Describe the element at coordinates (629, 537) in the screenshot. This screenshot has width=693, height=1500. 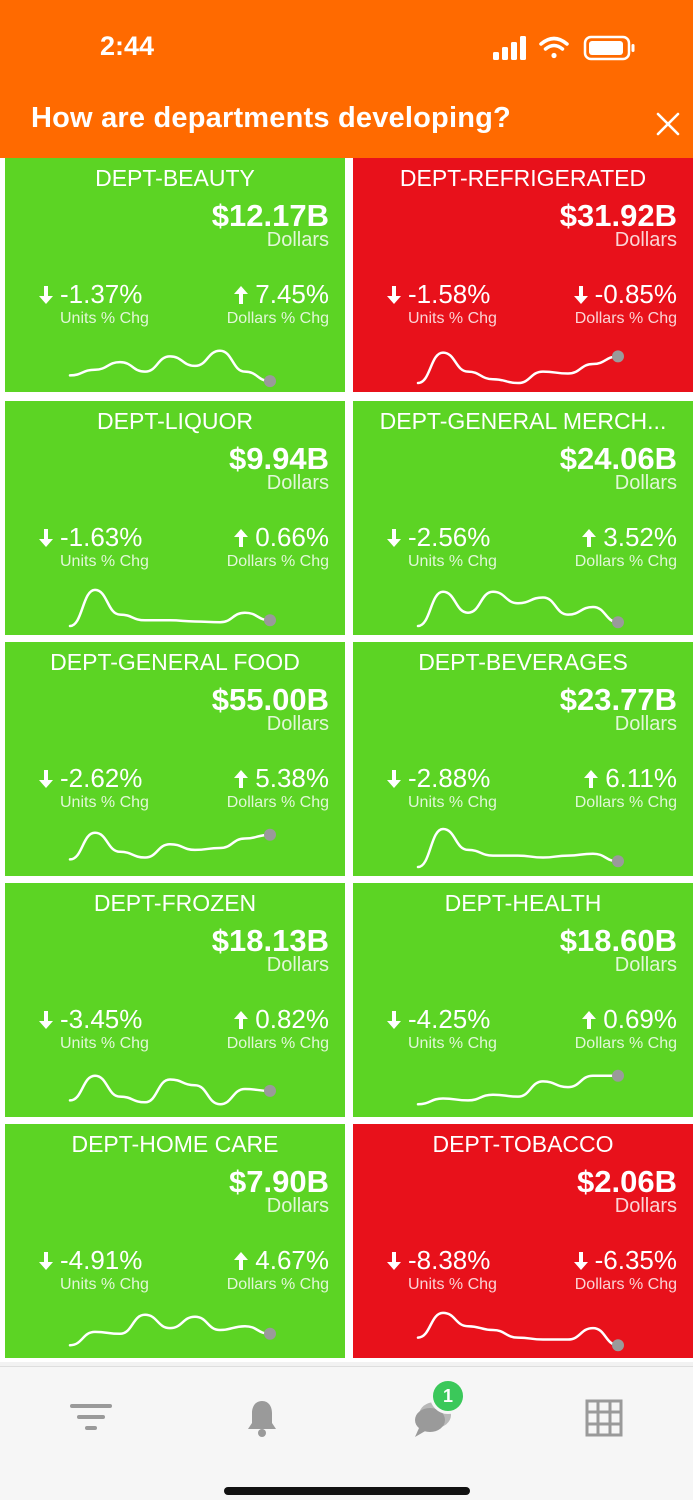
I see `dollars-change: 3.52%` at that location.